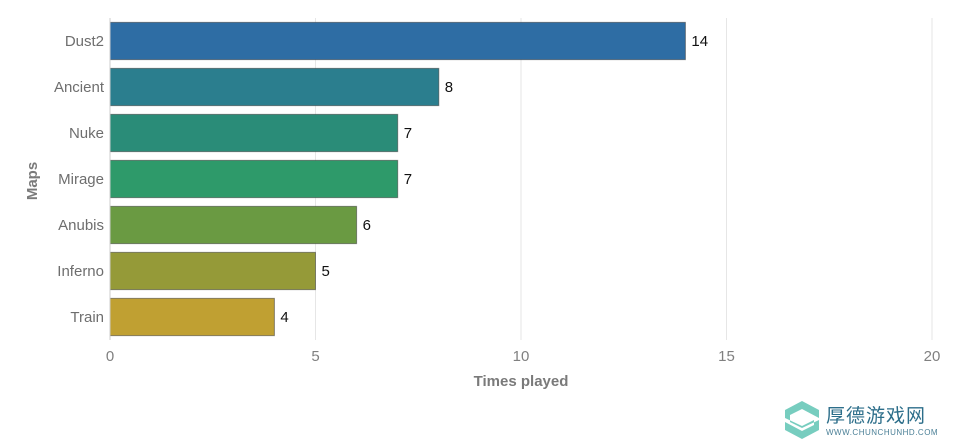 This screenshot has height=446, width=955. I want to click on y-tick-label: Ancient, so click(79, 87).